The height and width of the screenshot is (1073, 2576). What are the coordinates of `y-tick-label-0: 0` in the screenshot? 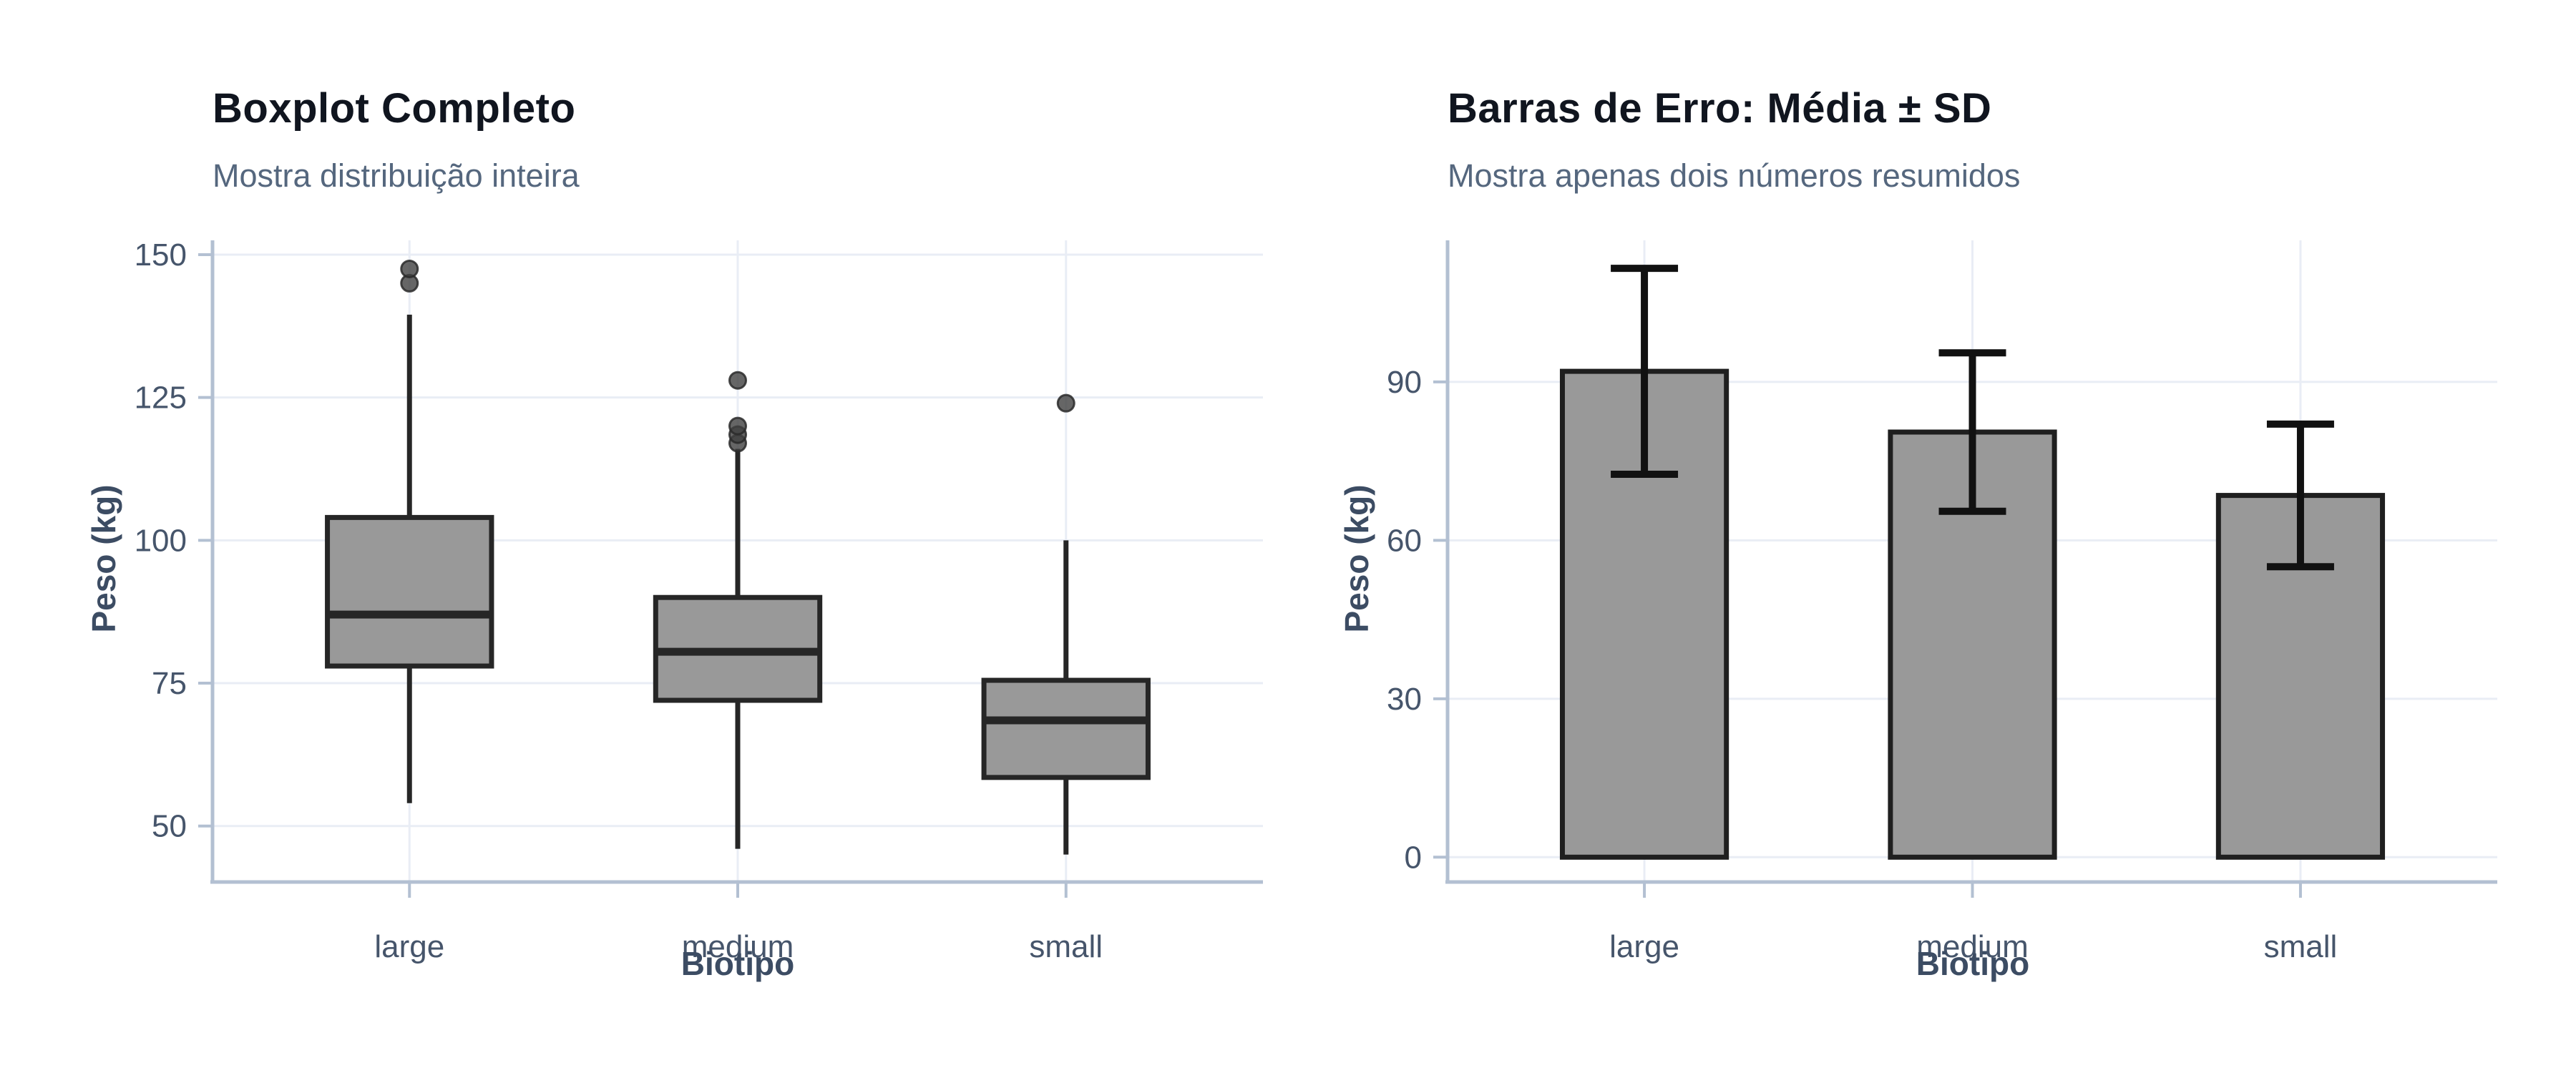 It's located at (1413, 858).